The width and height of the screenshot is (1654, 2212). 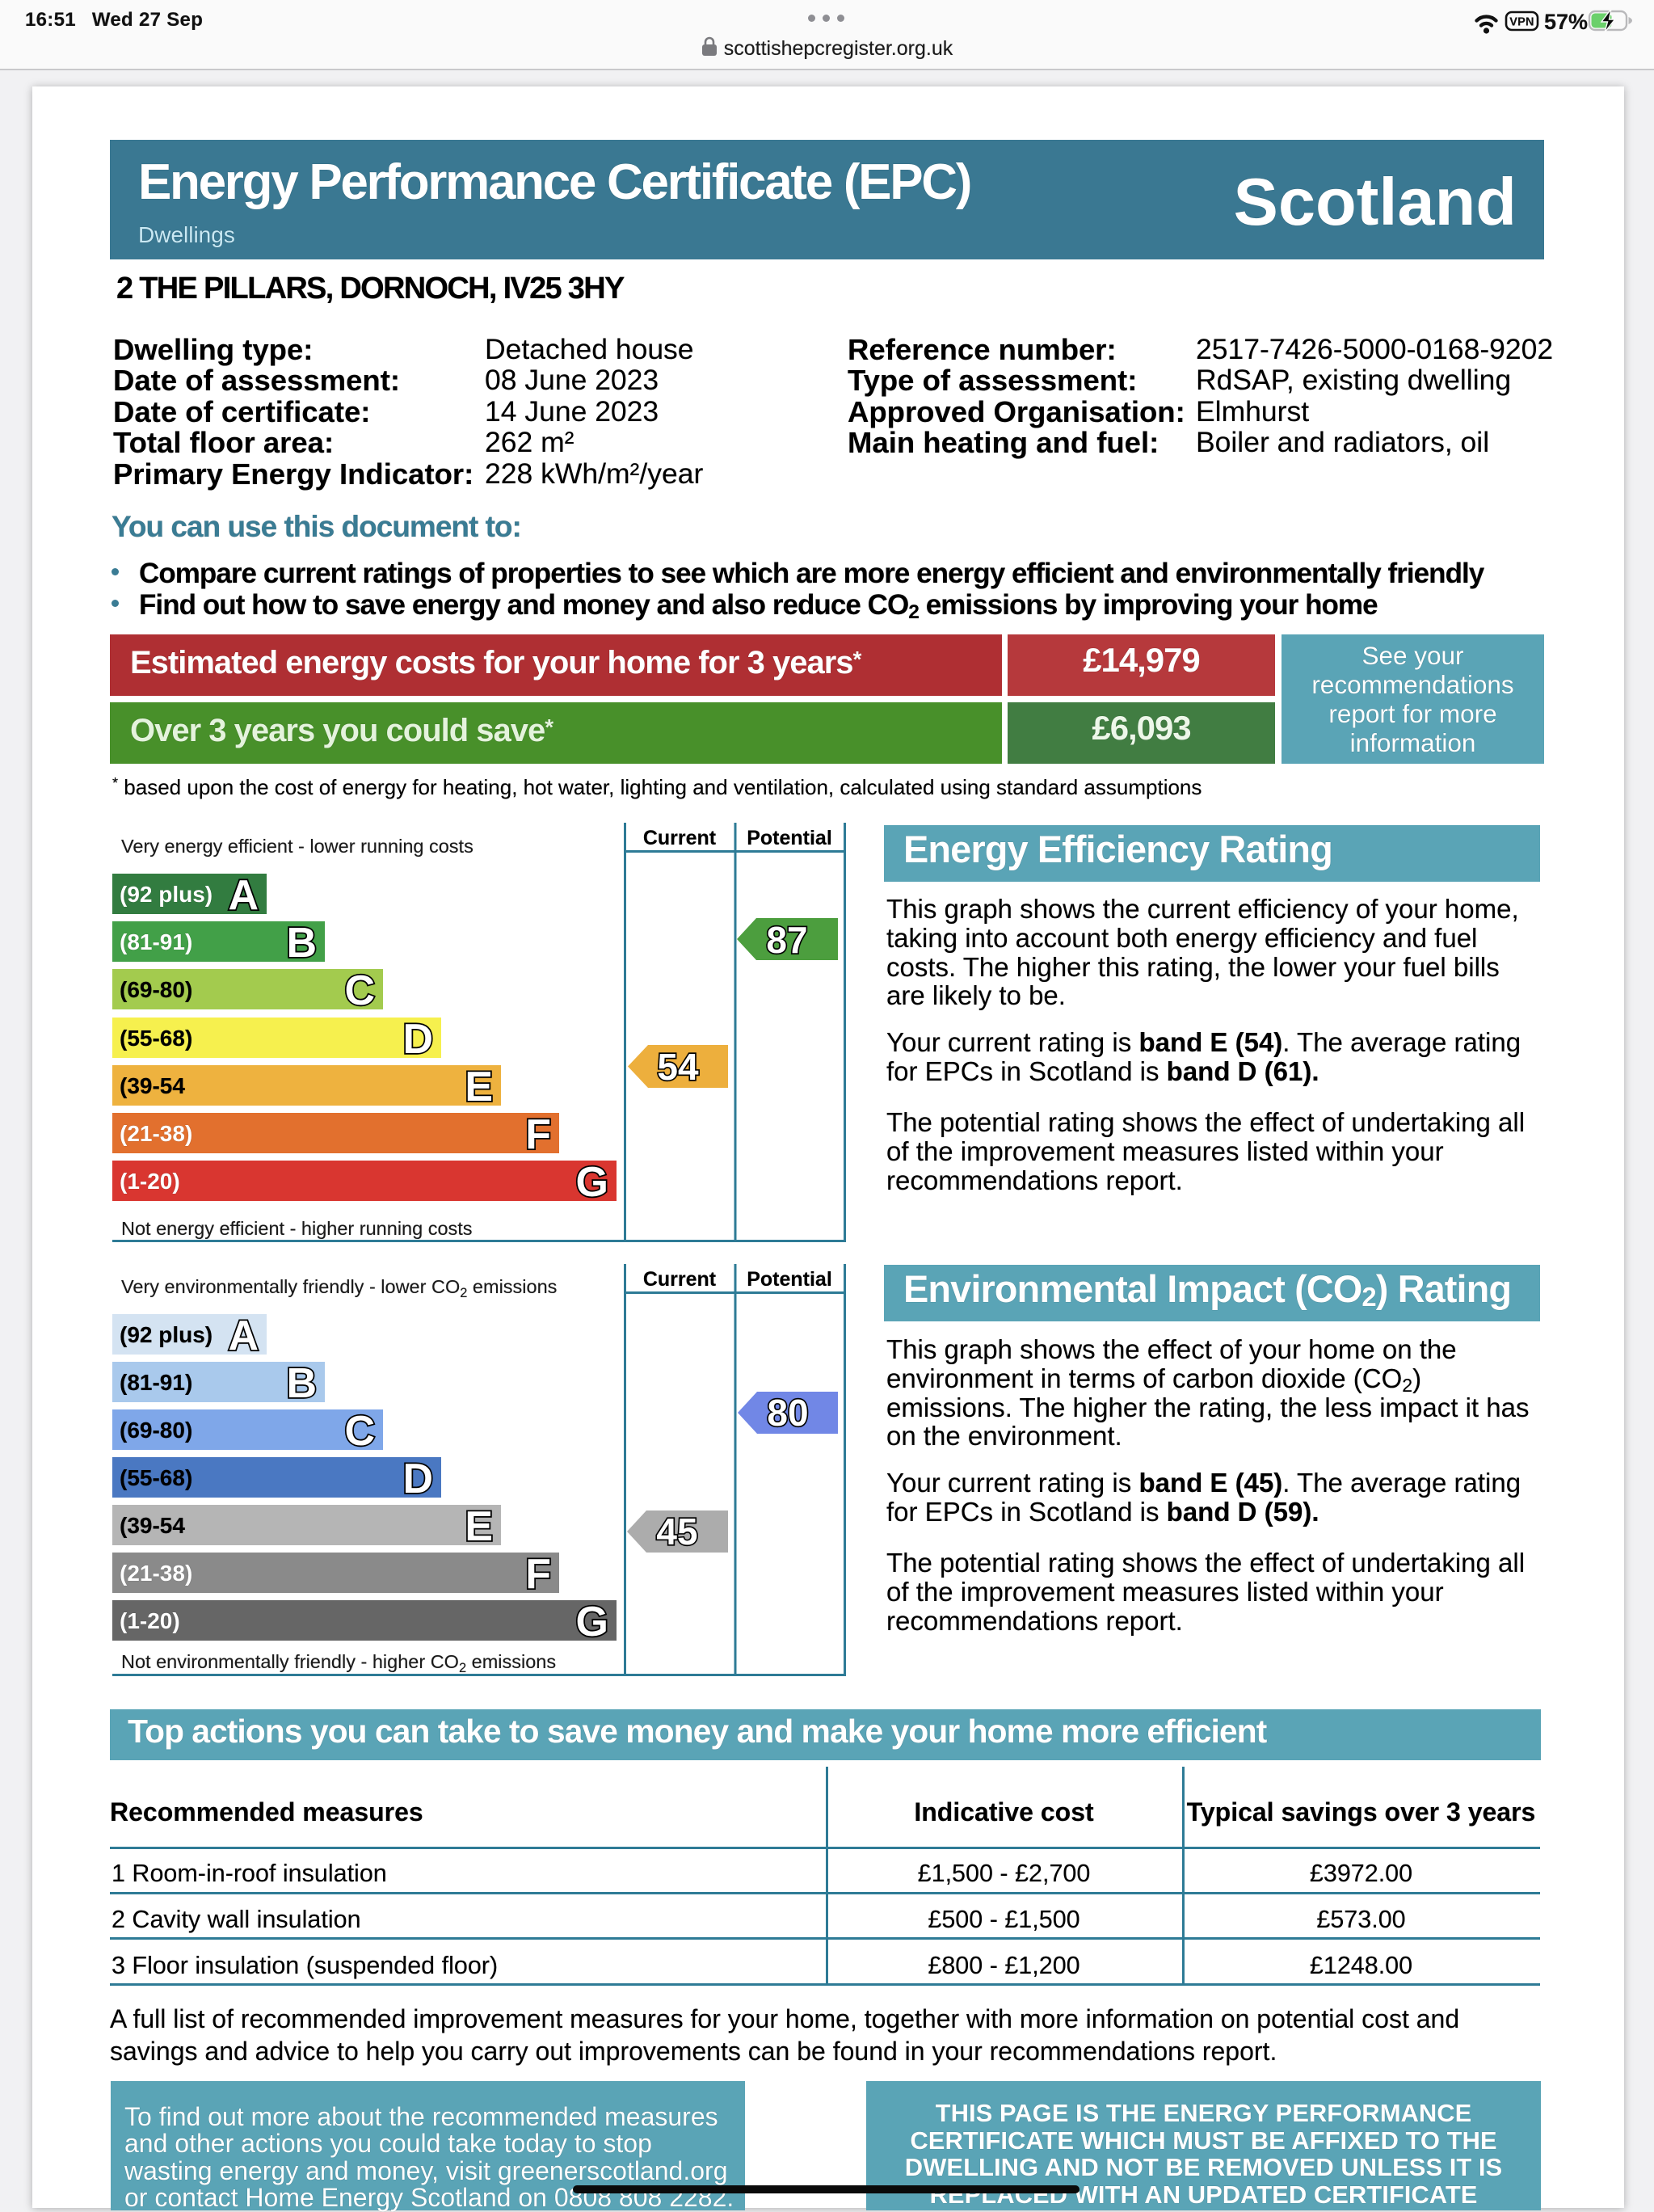 I want to click on svg-text: VPN, so click(x=1521, y=22).